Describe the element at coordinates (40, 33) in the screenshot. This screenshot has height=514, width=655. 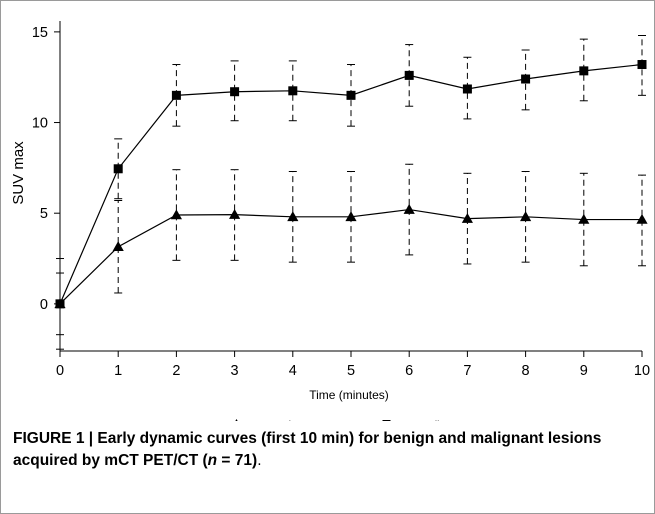
I see `y-tick-label: 15` at that location.